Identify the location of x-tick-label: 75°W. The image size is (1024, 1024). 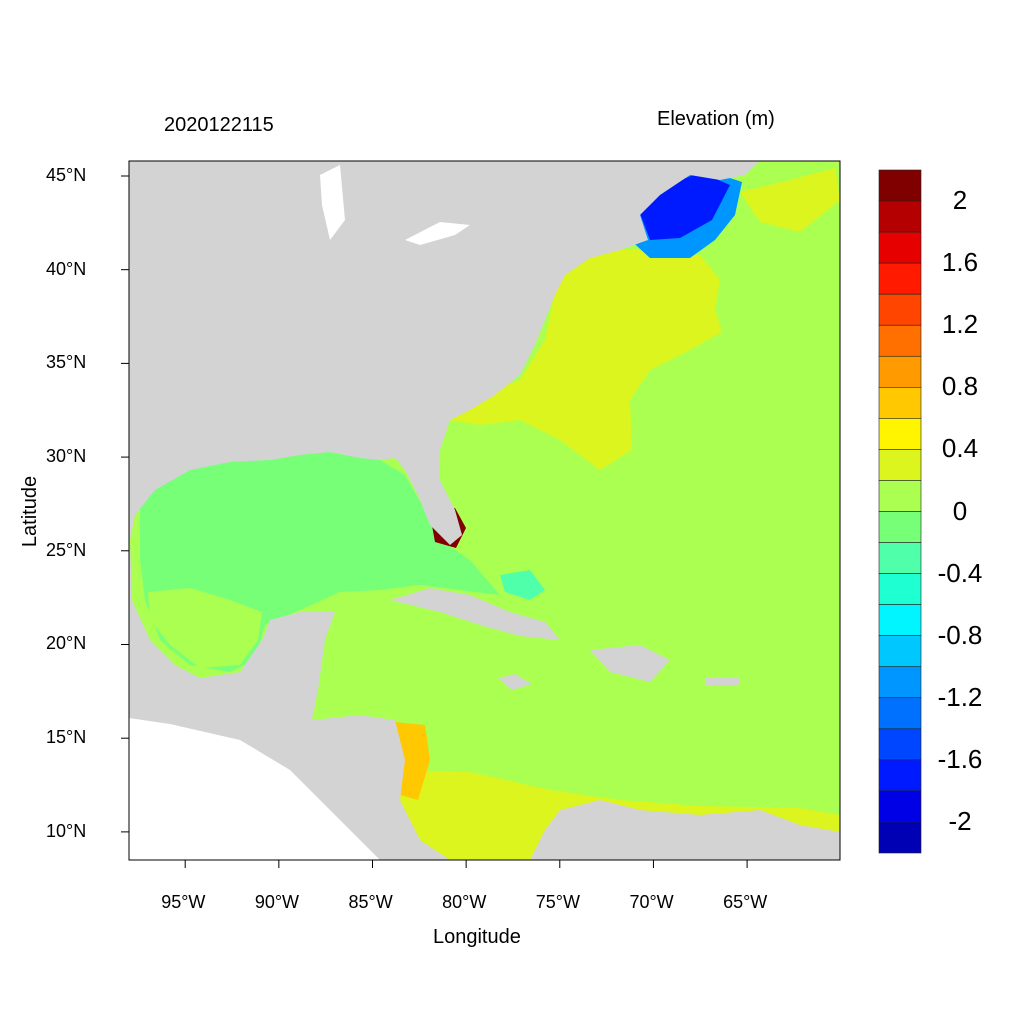
(557, 902).